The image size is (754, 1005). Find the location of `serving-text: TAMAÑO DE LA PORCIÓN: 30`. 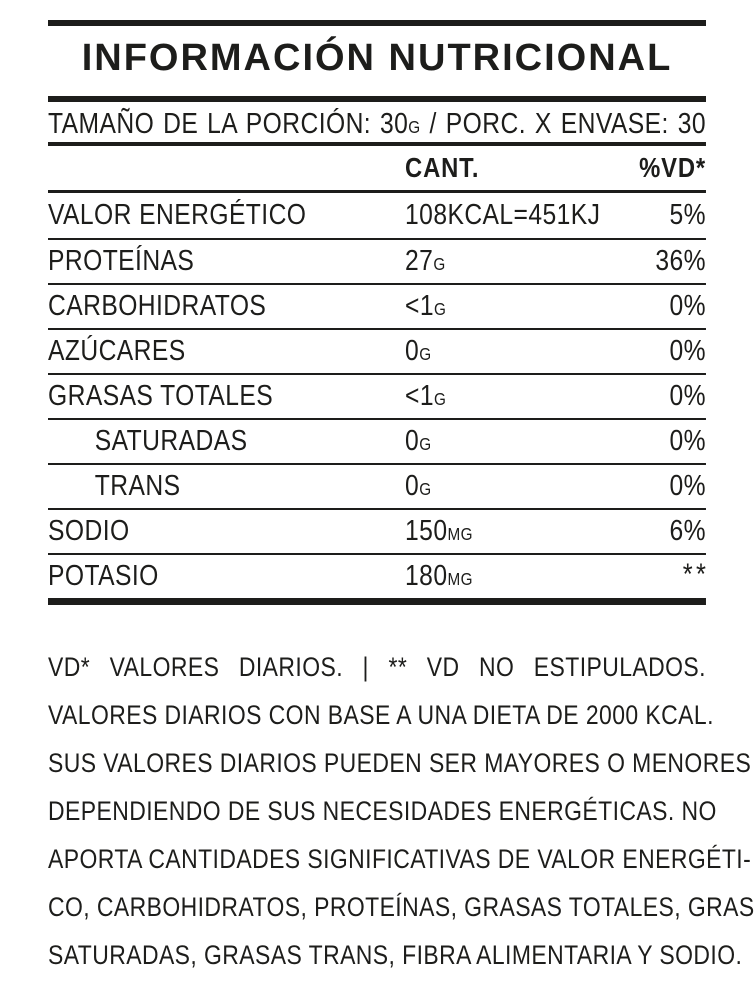

serving-text: TAMAÑO DE LA PORCIÓN: 30 is located at coordinates (228, 124).